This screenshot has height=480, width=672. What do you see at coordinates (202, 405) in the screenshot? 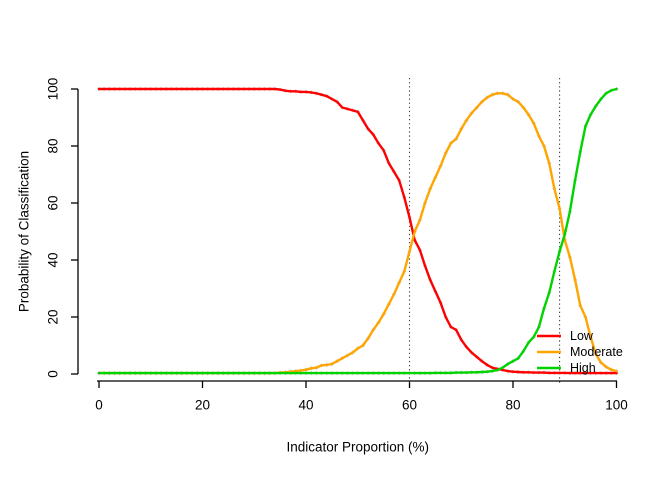
I see `x-tick-label: 20` at bounding box center [202, 405].